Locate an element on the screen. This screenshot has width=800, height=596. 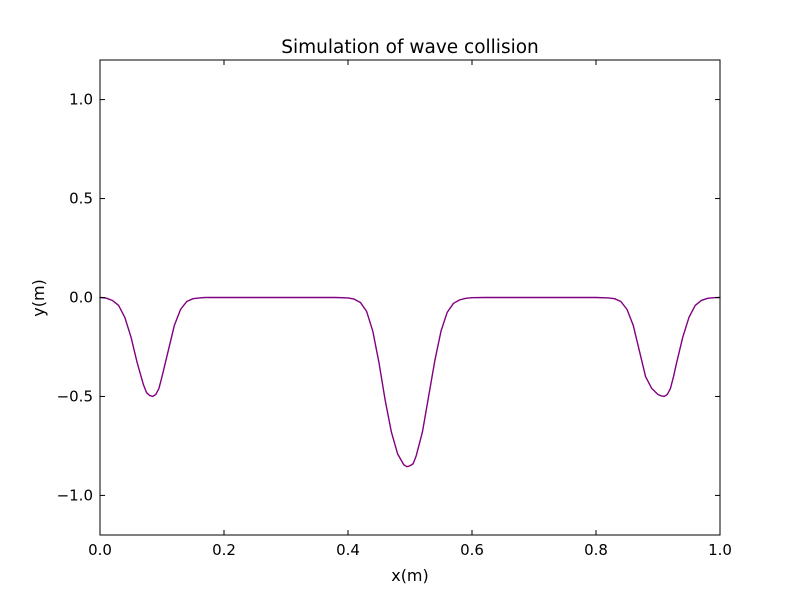
x-axis-label: x(m) is located at coordinates (410, 575).